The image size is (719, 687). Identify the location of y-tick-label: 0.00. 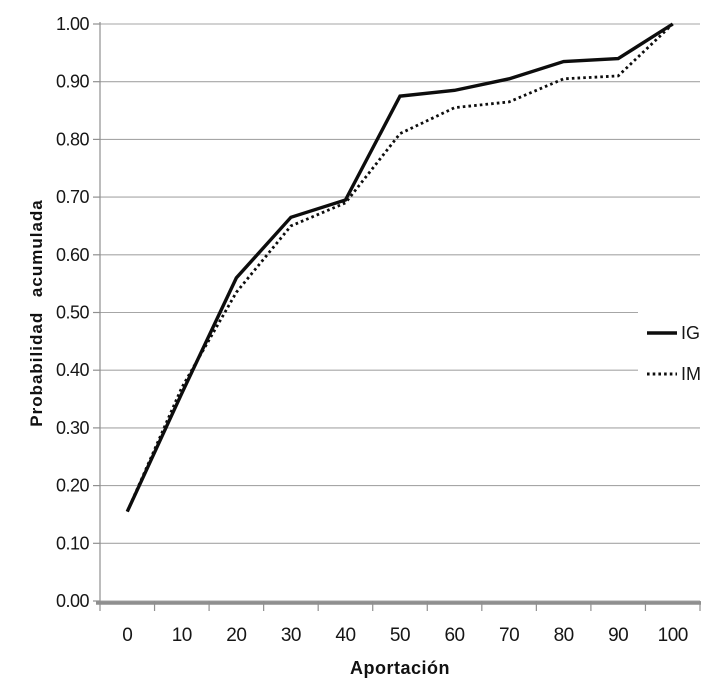
(73, 601).